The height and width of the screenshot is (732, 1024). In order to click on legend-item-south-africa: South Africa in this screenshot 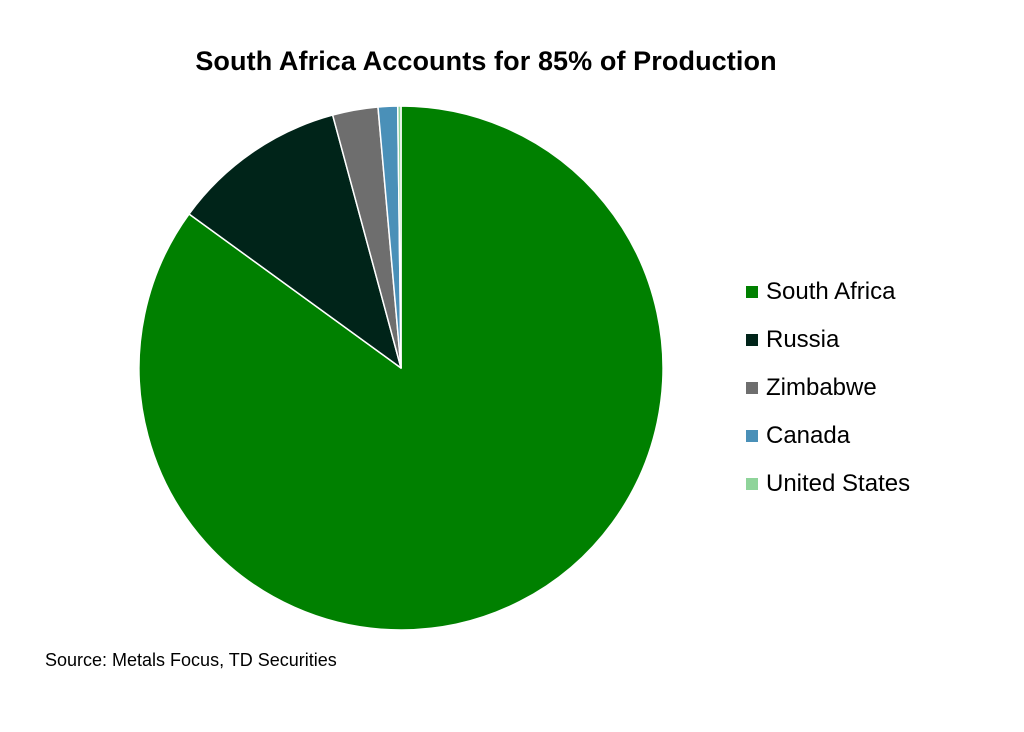, I will do `click(828, 292)`.